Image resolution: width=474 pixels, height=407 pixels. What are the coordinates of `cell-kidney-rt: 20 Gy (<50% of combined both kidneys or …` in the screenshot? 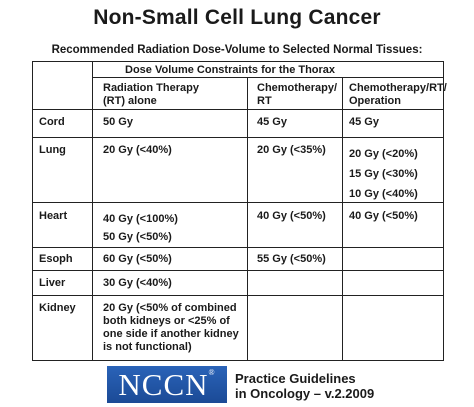 It's located at (171, 327).